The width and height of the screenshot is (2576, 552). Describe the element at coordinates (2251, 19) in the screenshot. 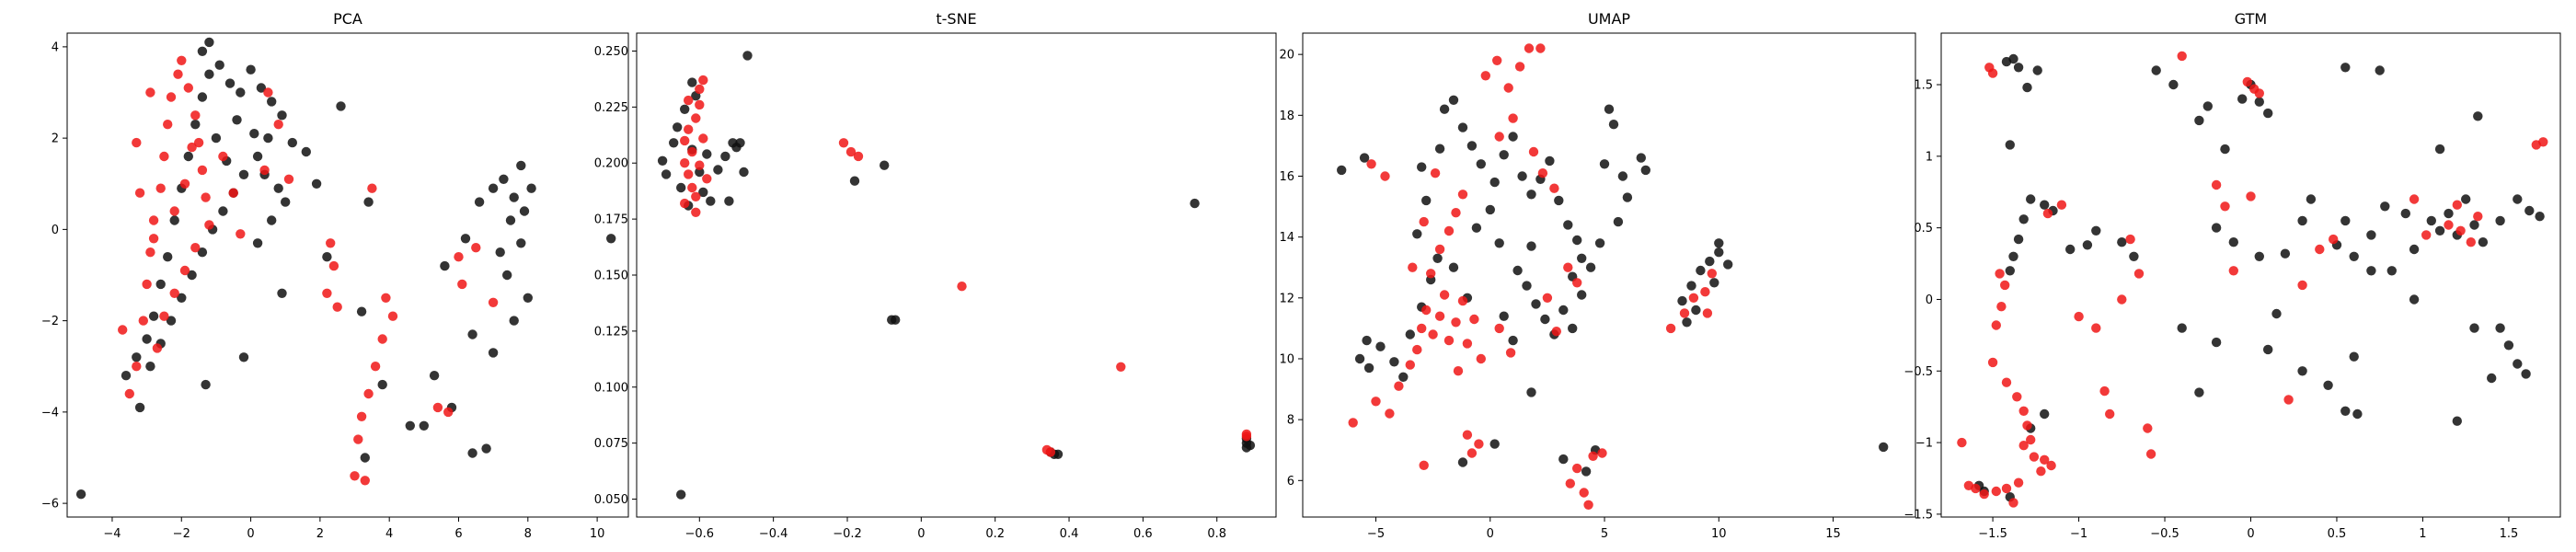

I see `chart-title: GTM` at that location.